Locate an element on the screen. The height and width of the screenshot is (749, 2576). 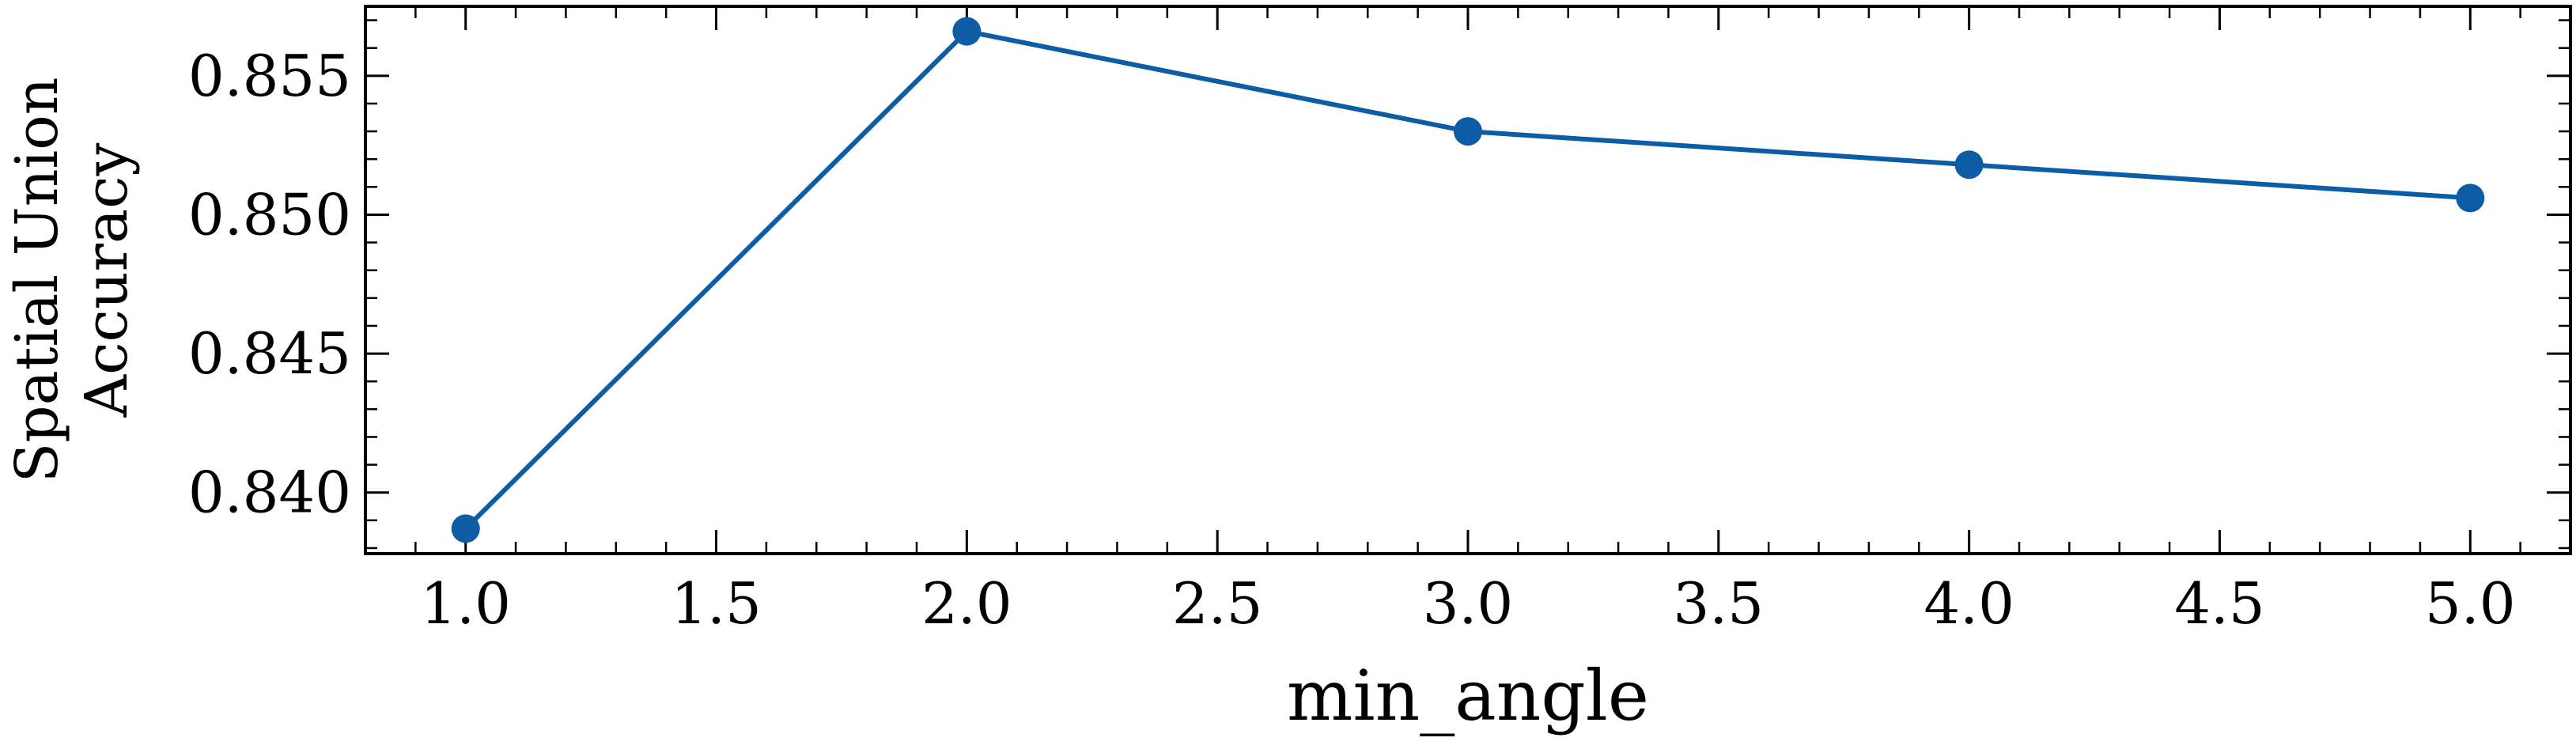
y-axis-title-line-2: Accuracy is located at coordinates (107, 280).